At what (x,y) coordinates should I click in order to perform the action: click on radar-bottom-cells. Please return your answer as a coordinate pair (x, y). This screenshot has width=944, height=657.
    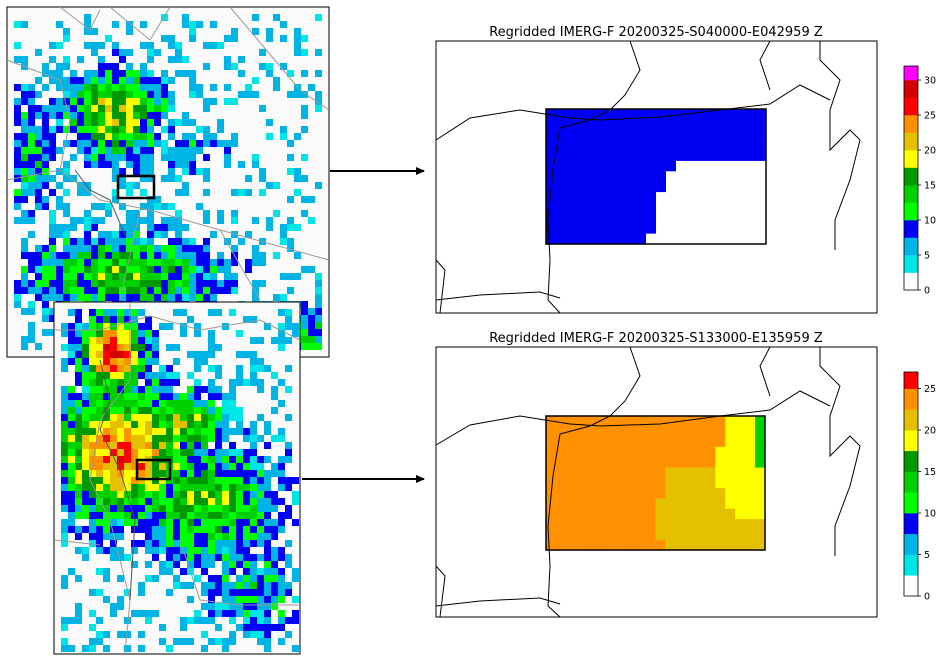
    Looking at the image, I should click on (180, 480).